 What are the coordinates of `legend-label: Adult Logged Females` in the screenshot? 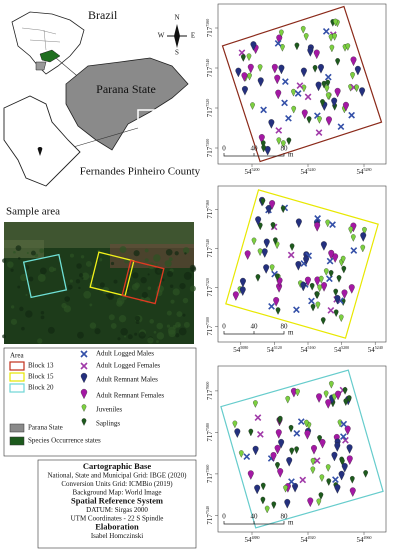 It's located at (128, 366).